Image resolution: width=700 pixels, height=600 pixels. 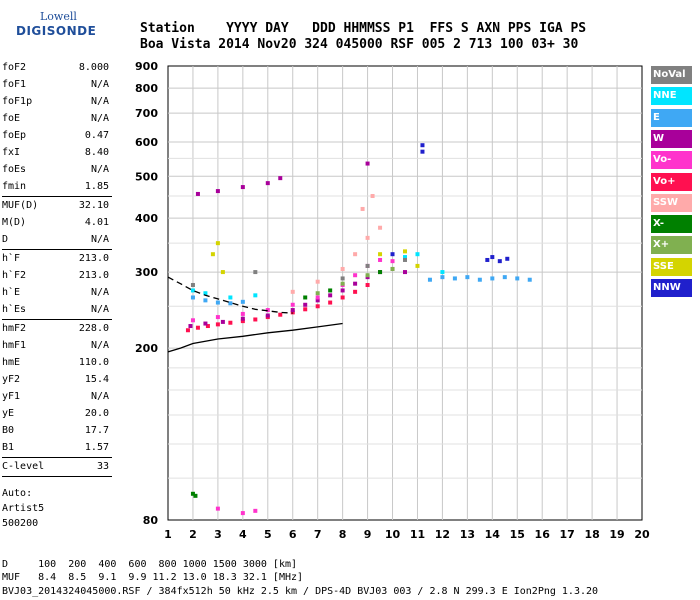 I want to click on legend-item-w: W, so click(x=671, y=138).